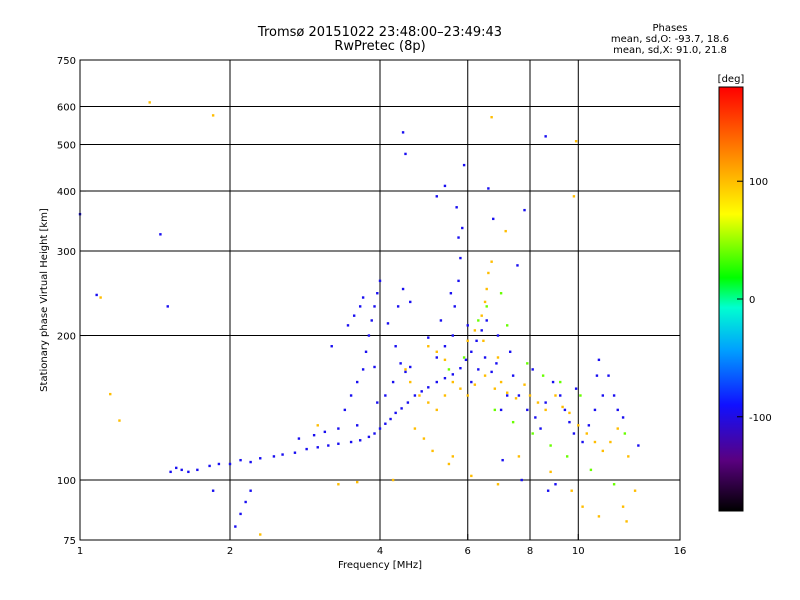  I want to click on colorbar-tick-label: 0, so click(752, 300).